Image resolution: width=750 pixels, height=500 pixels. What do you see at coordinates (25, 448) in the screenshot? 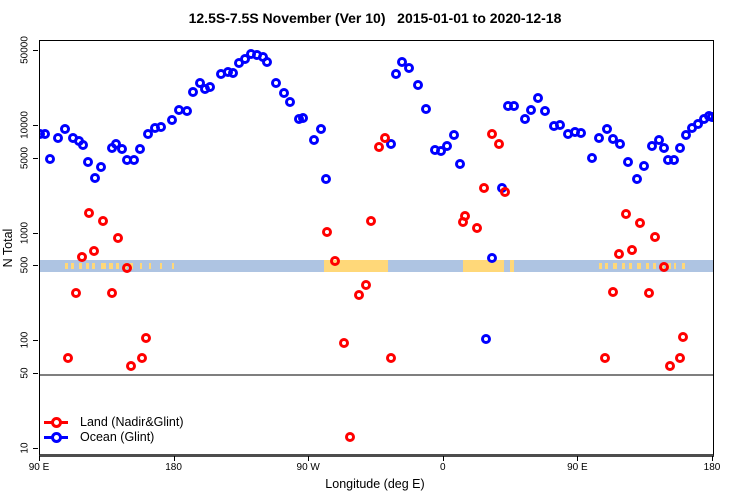
I see `y-tick-label: 10` at bounding box center [25, 448].